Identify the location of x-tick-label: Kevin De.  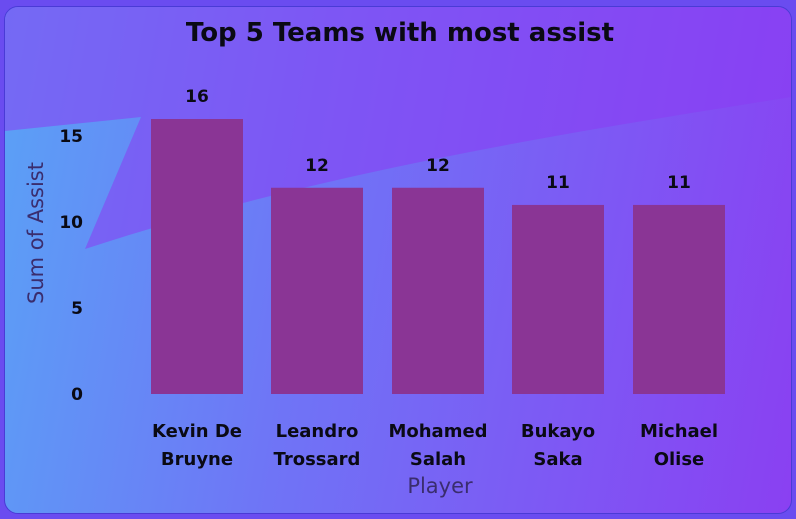
(197, 431).